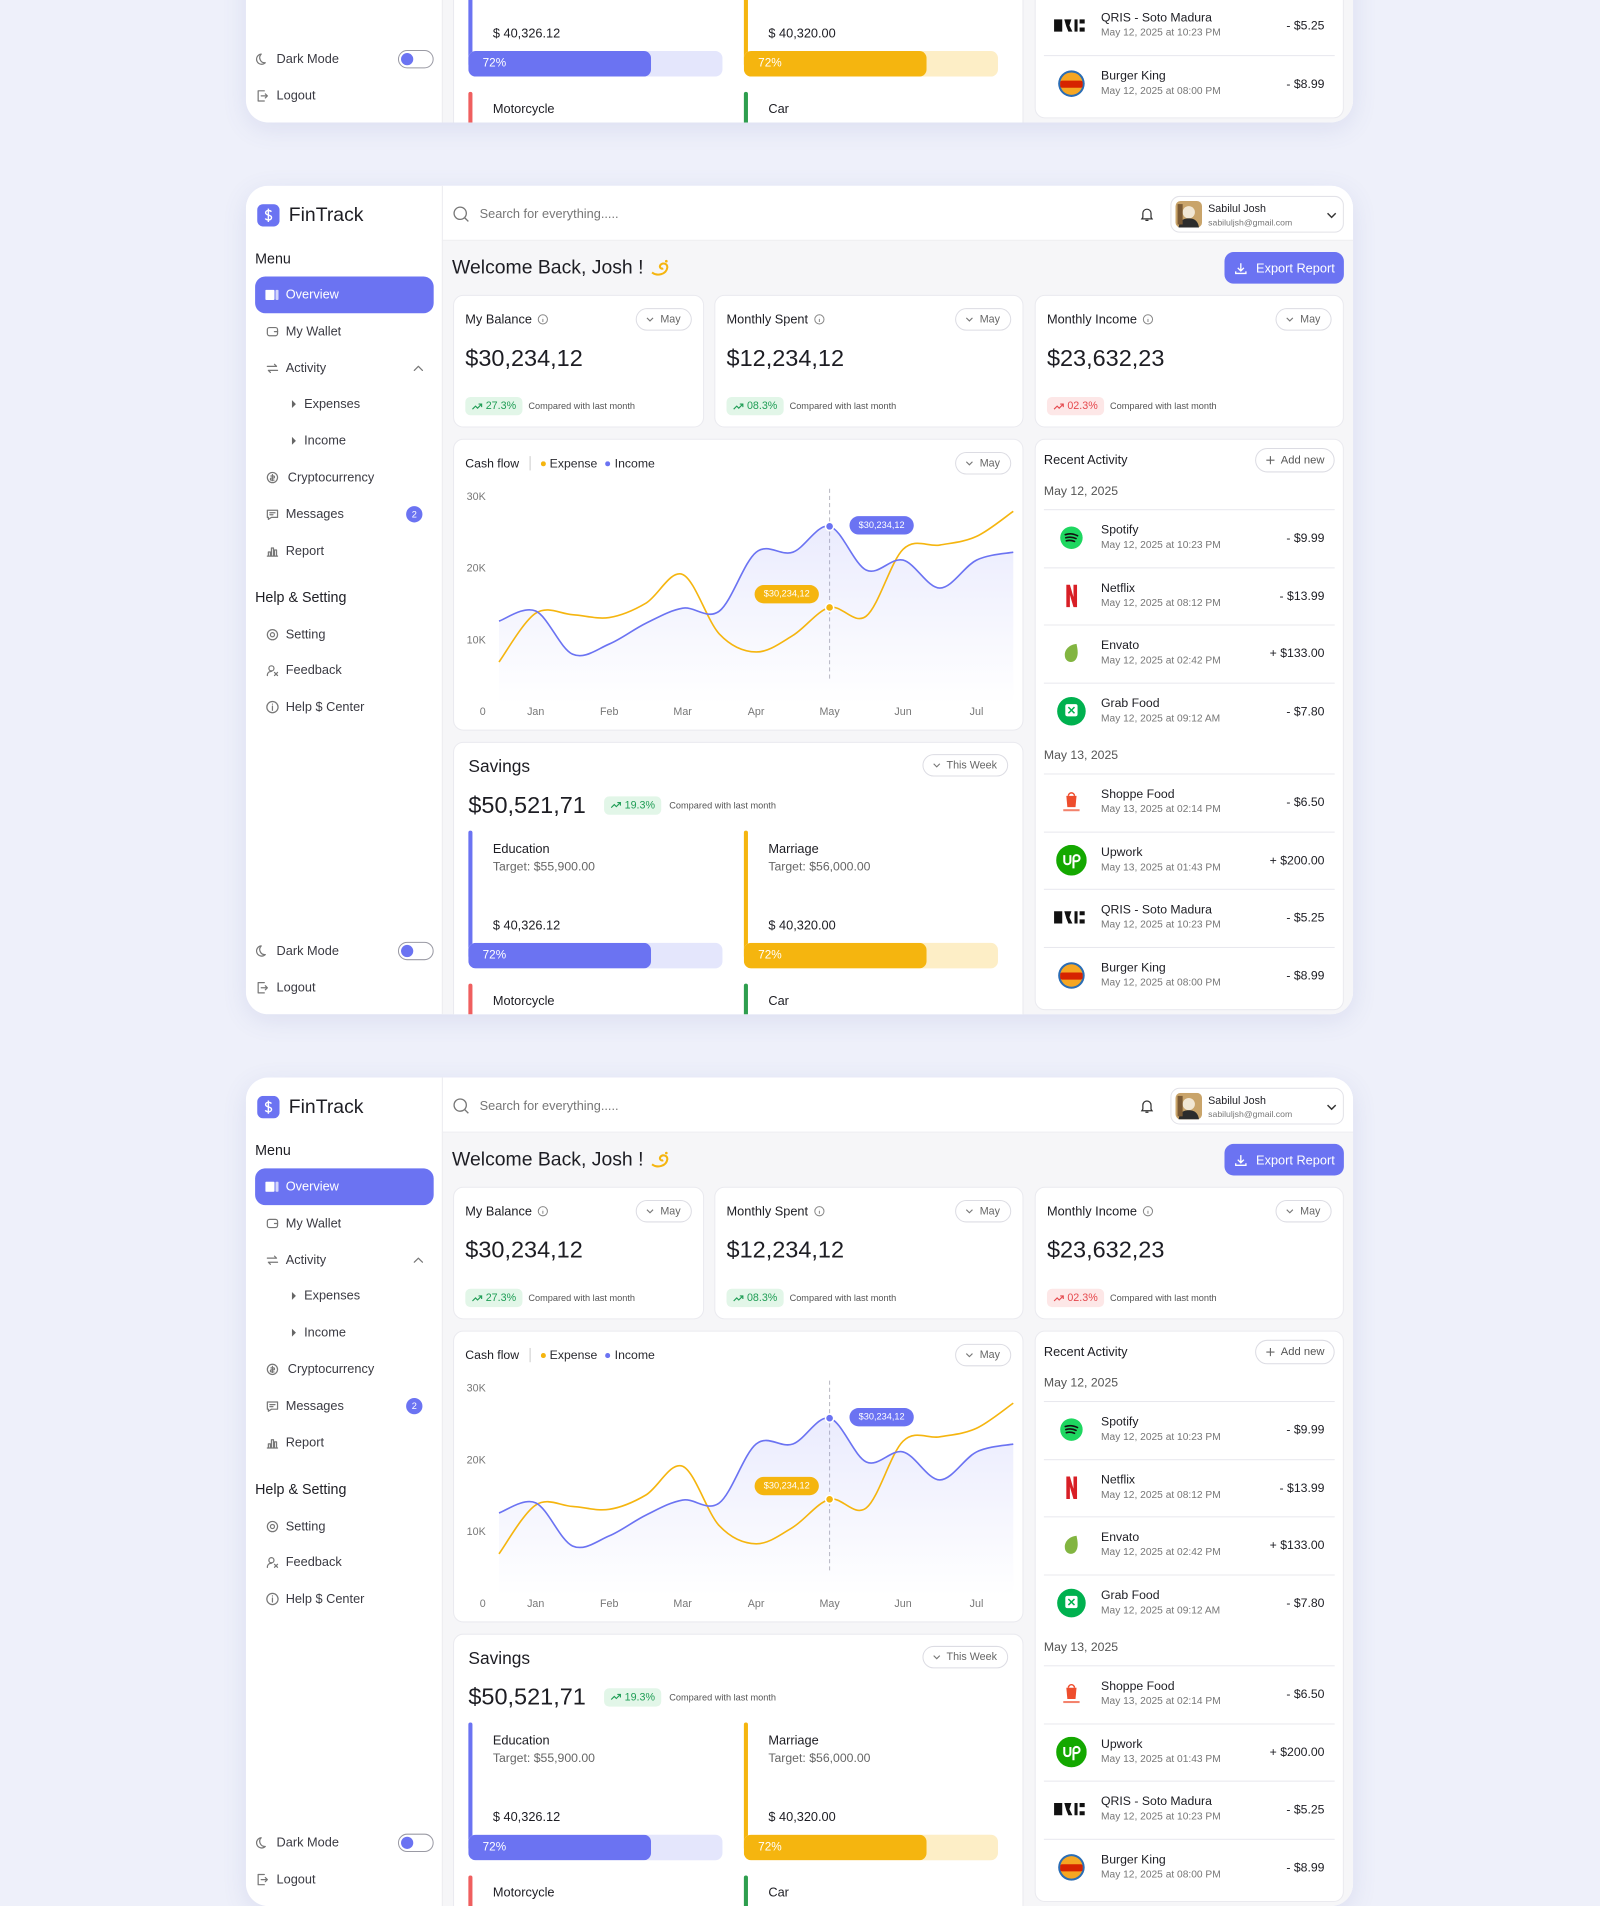 This screenshot has width=1600, height=1906. I want to click on dropdown-label: May, so click(989, 463).